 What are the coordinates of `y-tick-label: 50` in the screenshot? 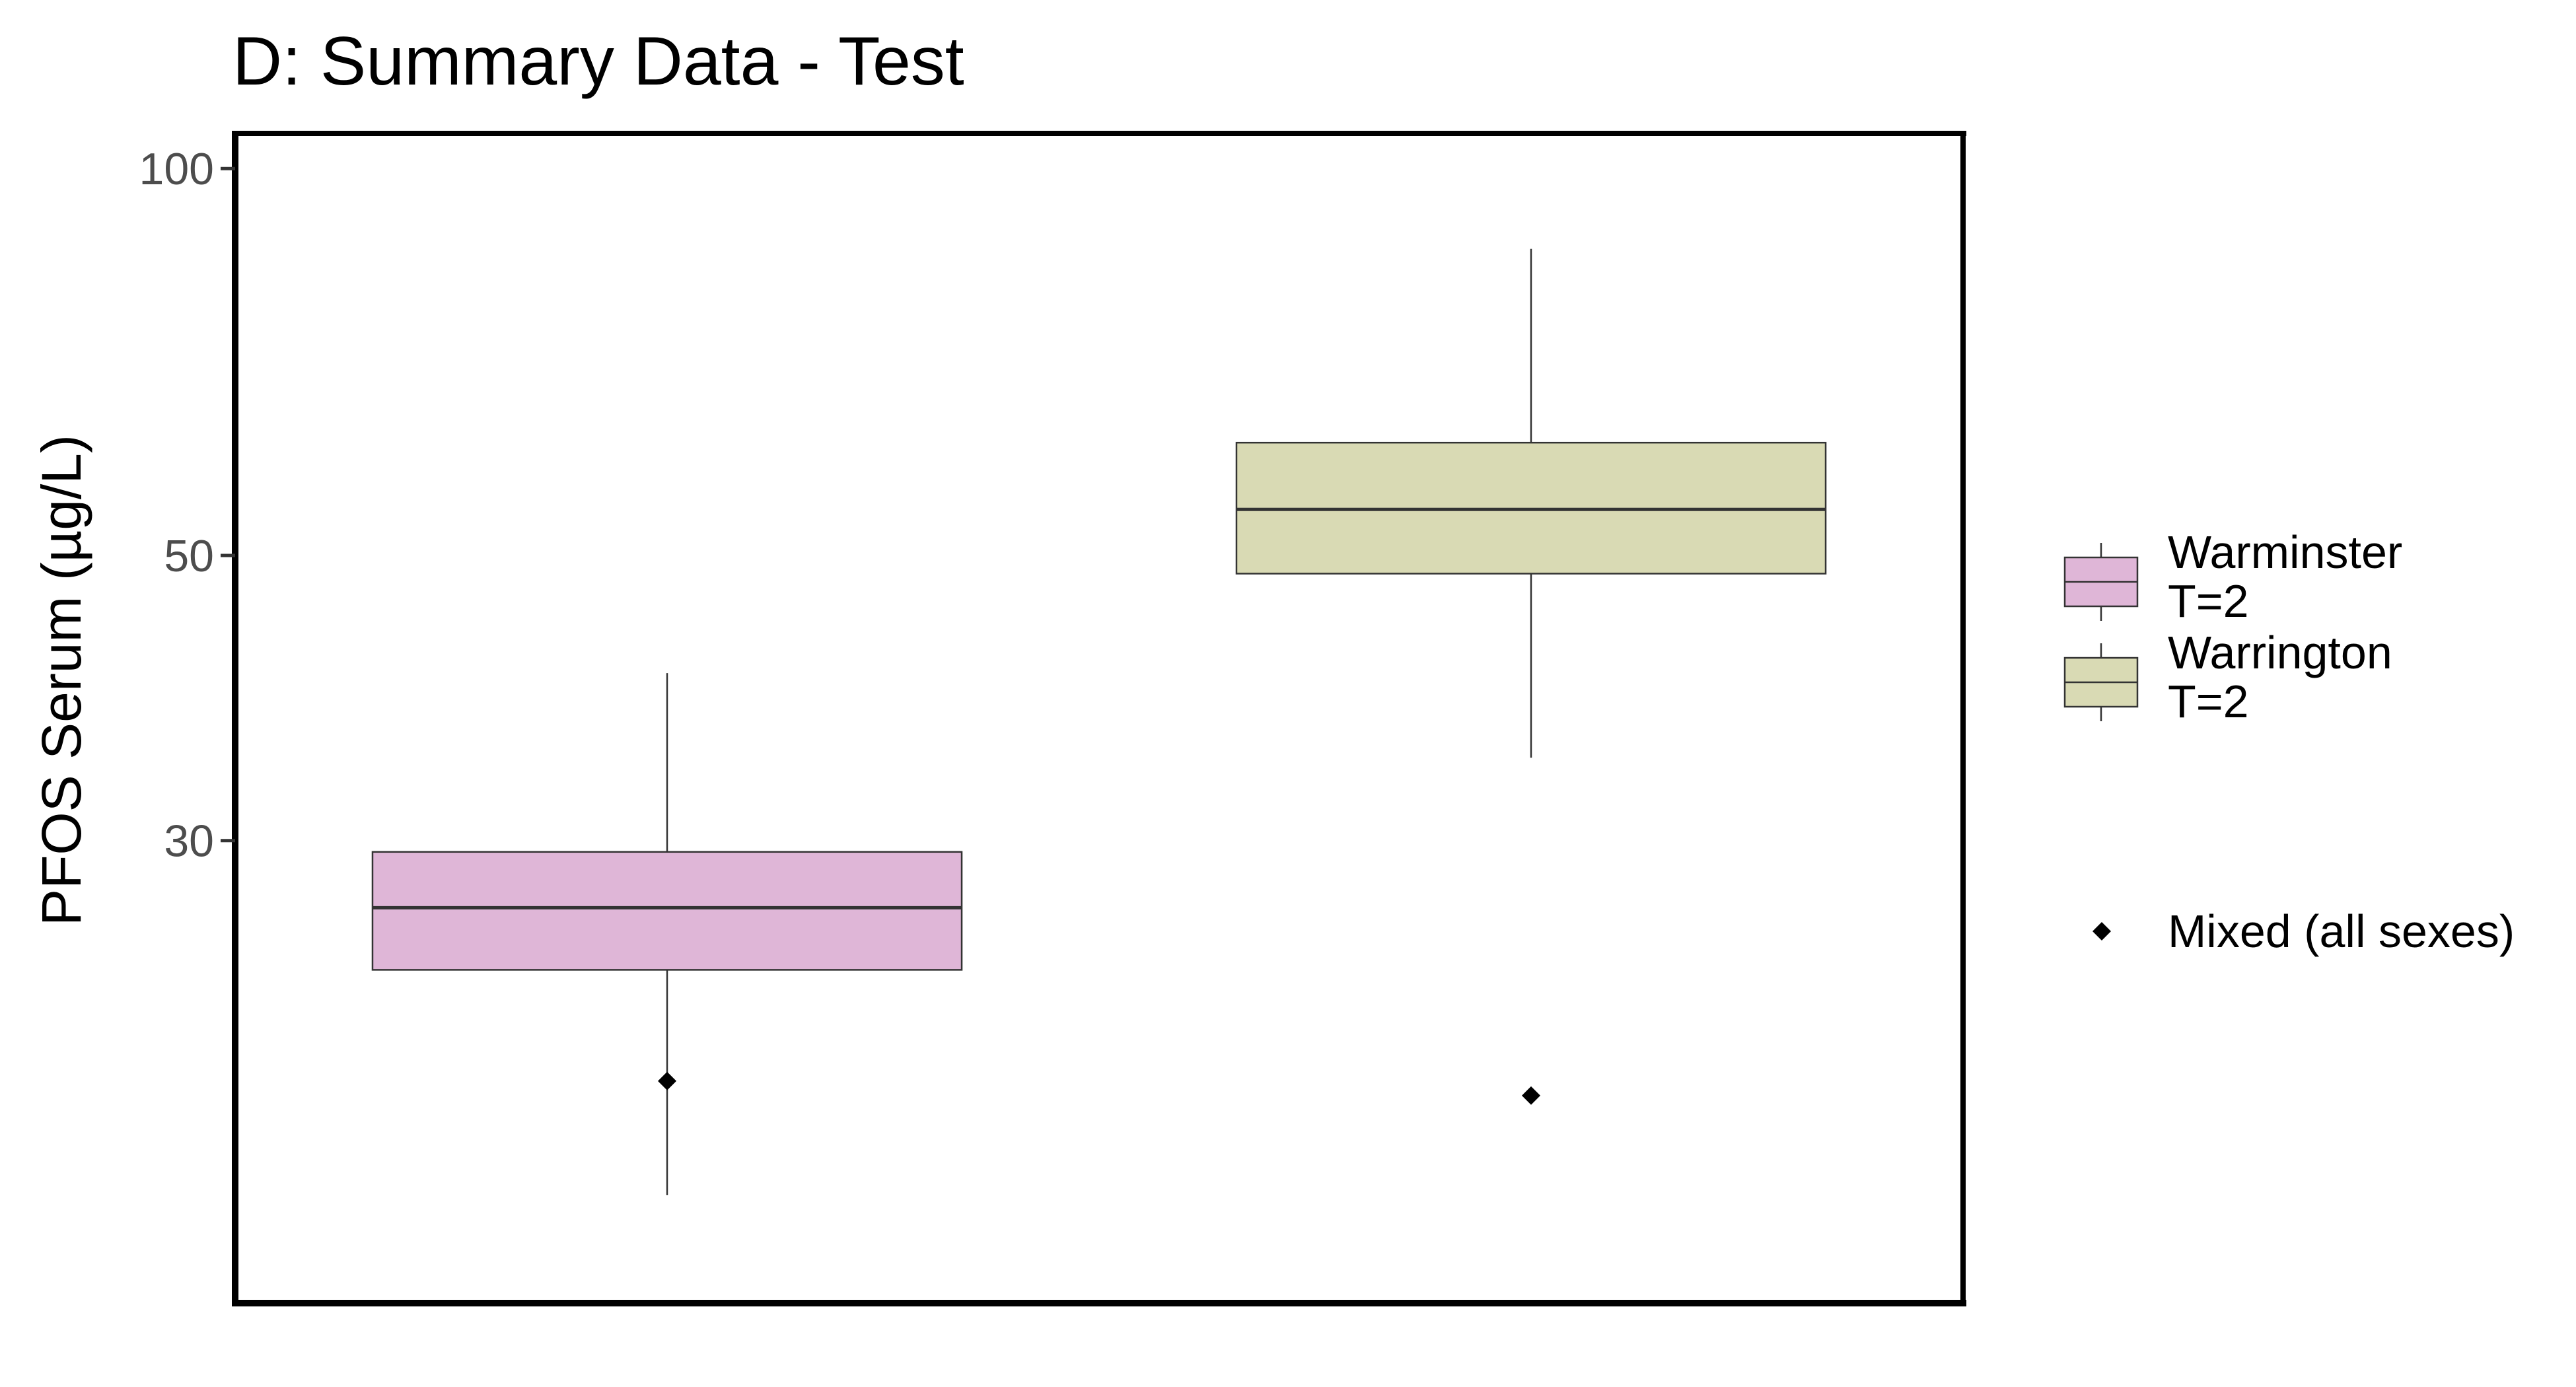 It's located at (189, 556).